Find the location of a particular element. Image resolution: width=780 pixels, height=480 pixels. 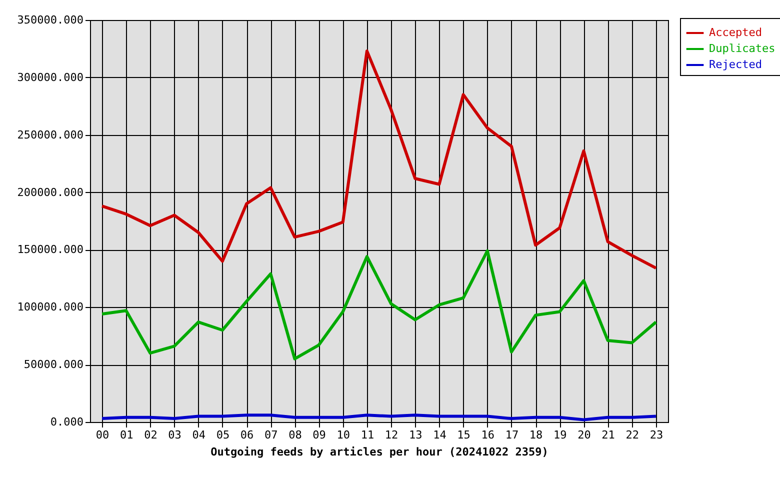

y-tick-label: 250000.000 is located at coordinates (50, 135).